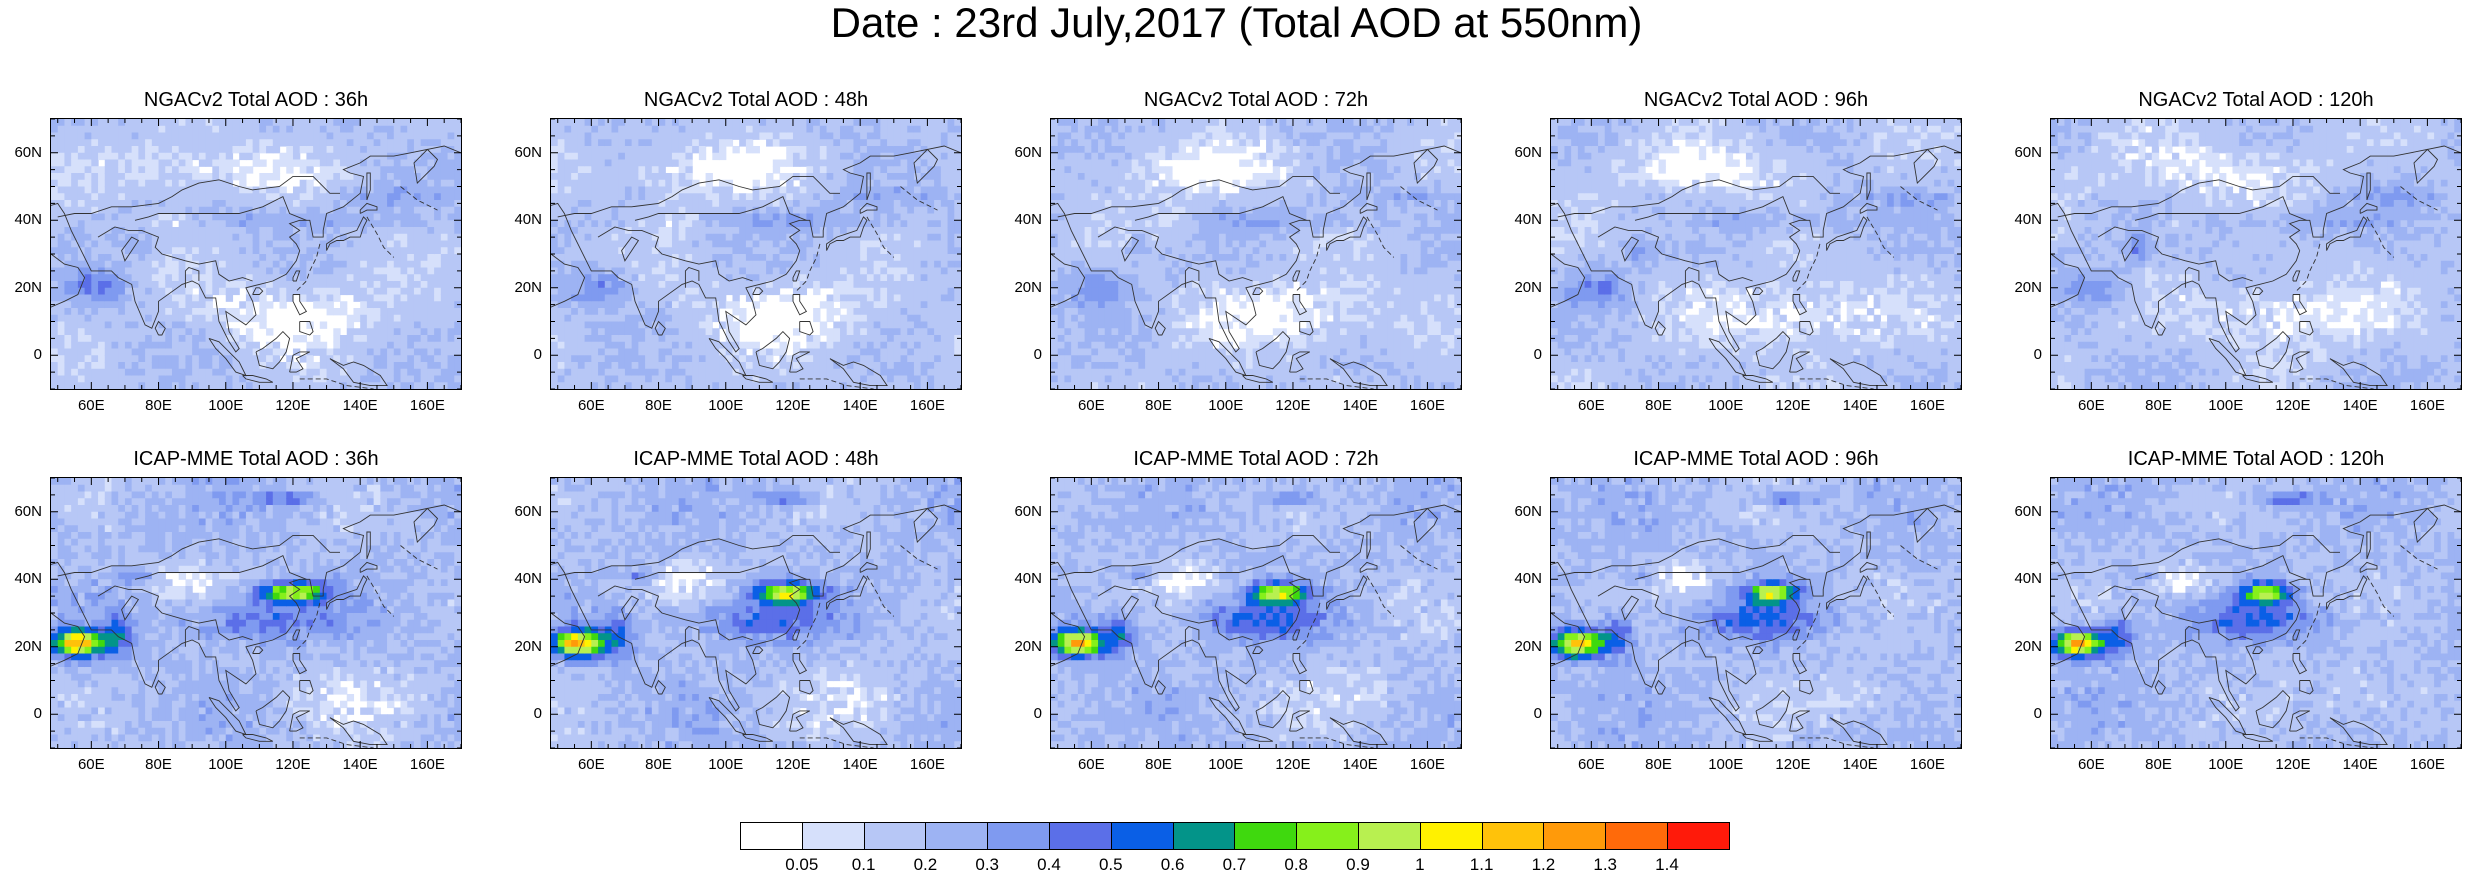 The width and height of the screenshot is (2473, 874). What do you see at coordinates (756, 100) in the screenshot?
I see `panel-title: NGACv2 Total AOD : 48h` at bounding box center [756, 100].